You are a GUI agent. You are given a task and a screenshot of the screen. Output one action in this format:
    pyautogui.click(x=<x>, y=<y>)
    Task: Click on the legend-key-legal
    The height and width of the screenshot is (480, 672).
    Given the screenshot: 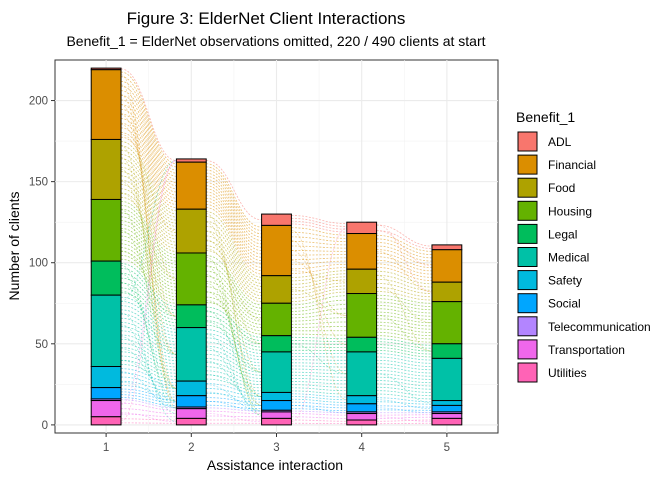 What is the action you would take?
    pyautogui.click(x=527, y=233)
    